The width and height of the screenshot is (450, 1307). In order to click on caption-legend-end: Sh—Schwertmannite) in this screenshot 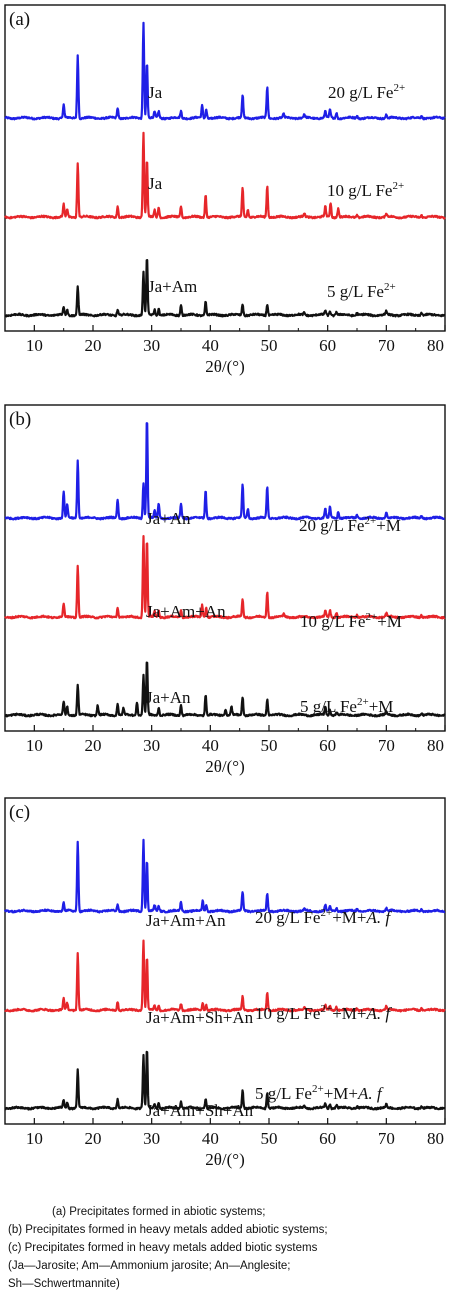, I will do `click(64, 1284)`.